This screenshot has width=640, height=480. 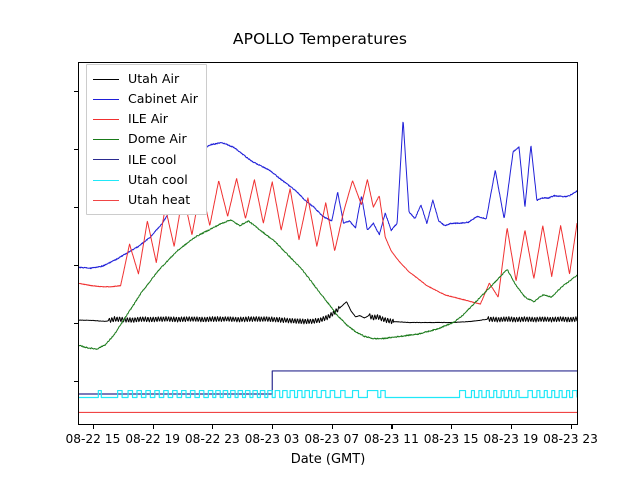 I want to click on legend-label: Utah Air, so click(x=154, y=78).